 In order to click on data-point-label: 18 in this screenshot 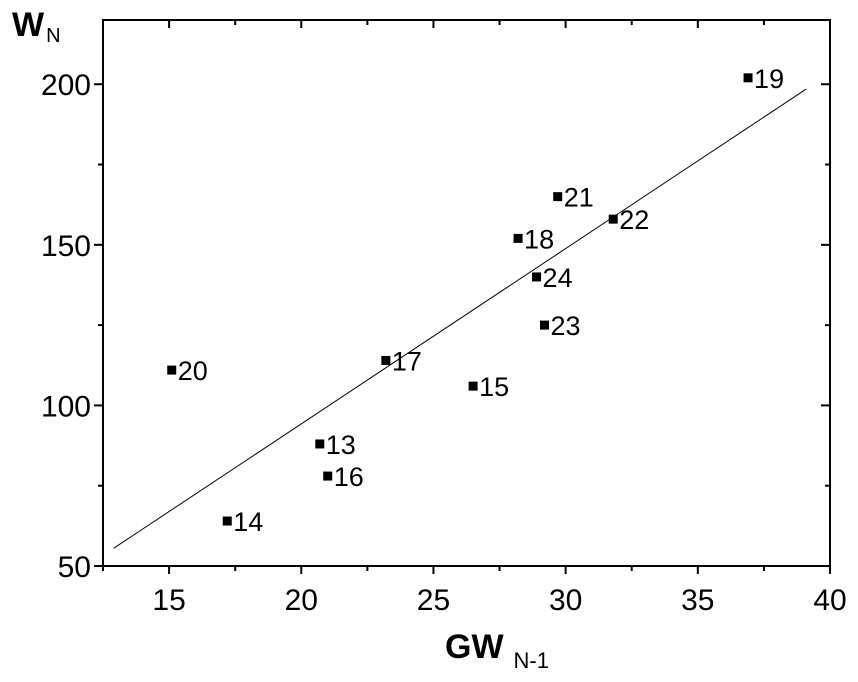, I will do `click(539, 239)`.